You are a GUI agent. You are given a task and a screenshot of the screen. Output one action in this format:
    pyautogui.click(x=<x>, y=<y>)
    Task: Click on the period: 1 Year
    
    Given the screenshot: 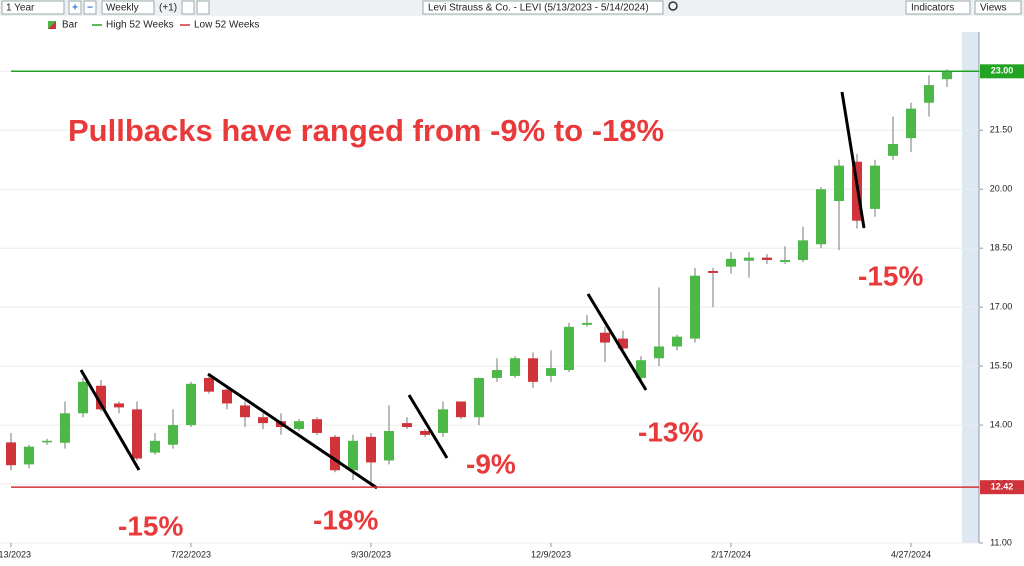 What is the action you would take?
    pyautogui.click(x=20, y=8)
    